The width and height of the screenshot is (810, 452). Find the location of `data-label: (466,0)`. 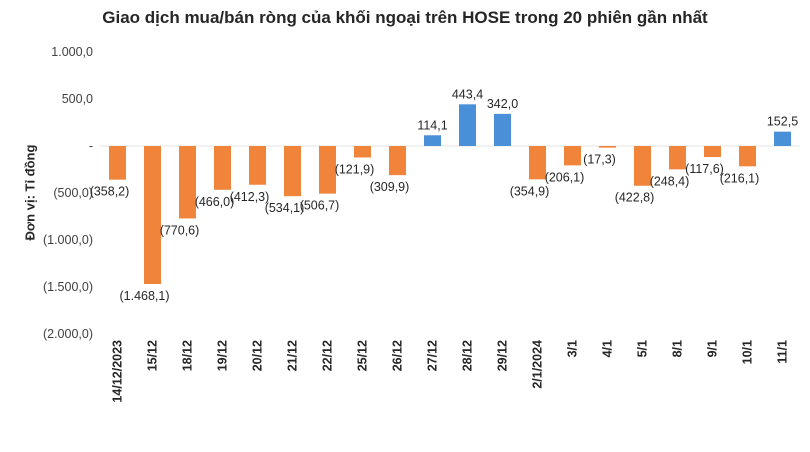

data-label: (466,0) is located at coordinates (215, 202).